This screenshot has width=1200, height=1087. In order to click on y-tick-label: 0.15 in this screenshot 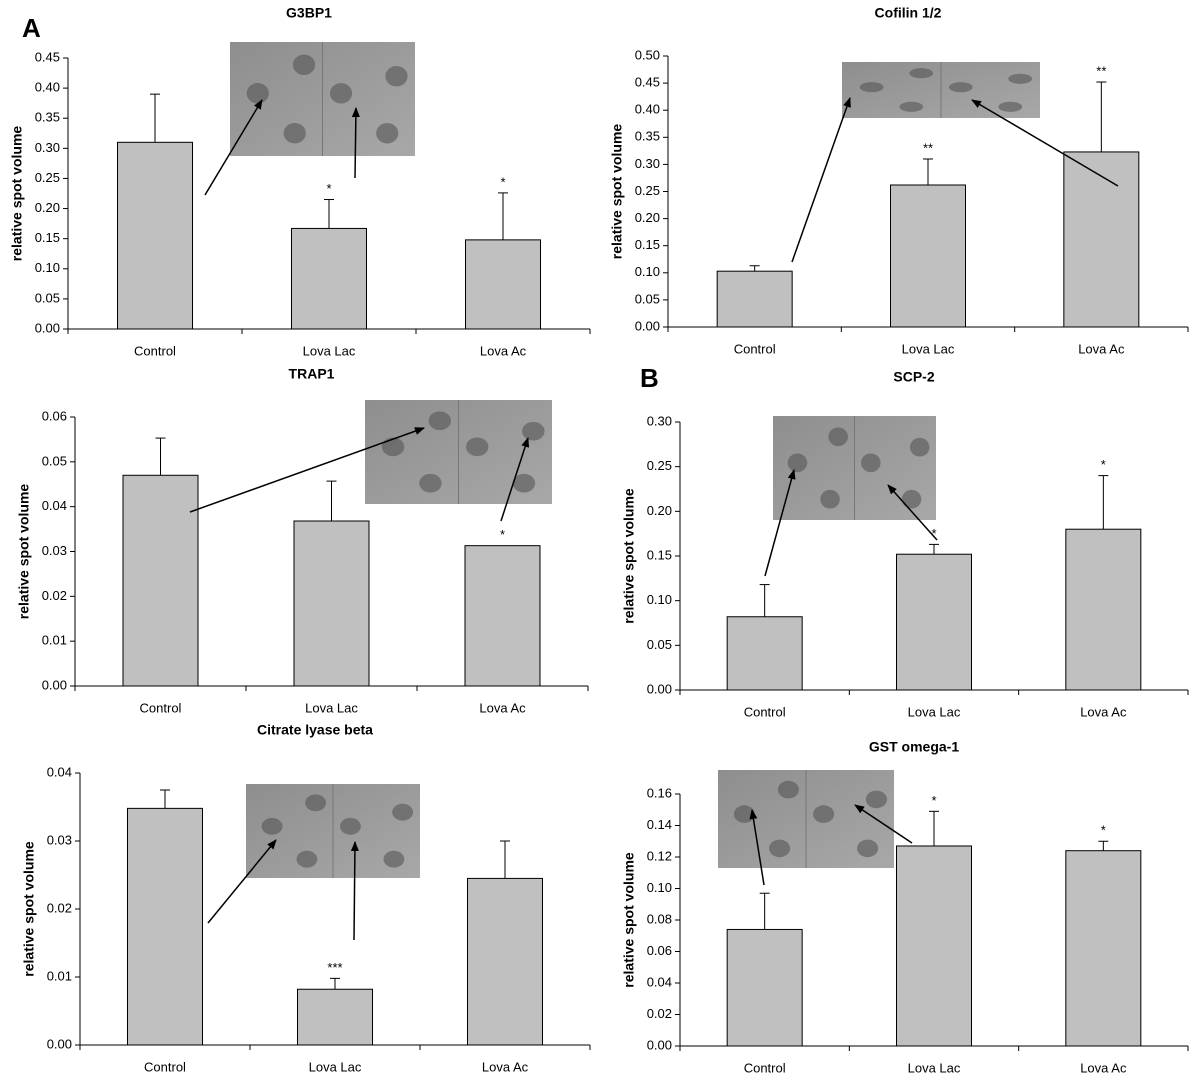, I will do `click(47, 237)`.